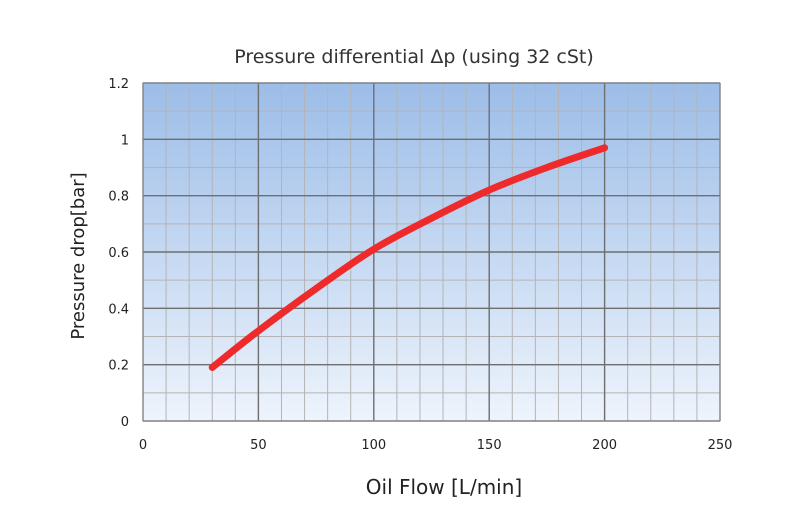  I want to click on x-tick-label: 100, so click(373, 445).